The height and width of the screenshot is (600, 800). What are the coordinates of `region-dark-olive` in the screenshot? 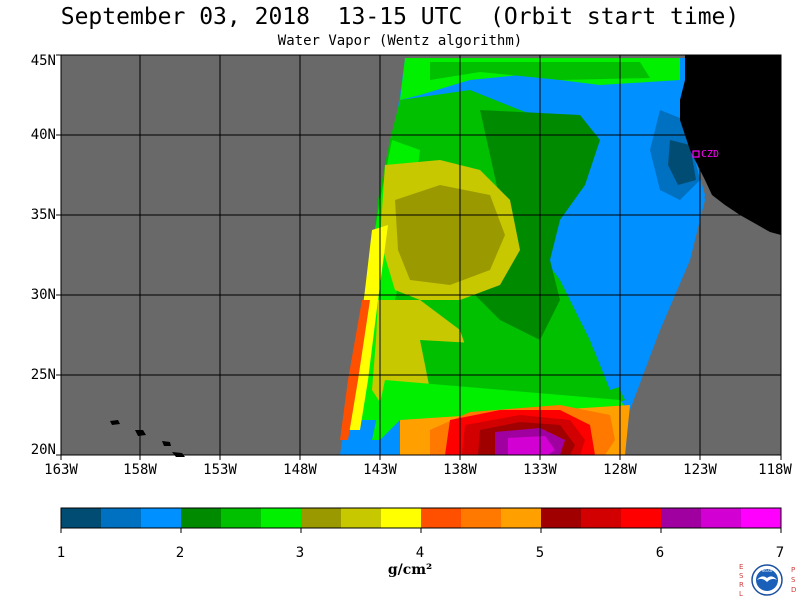 It's located at (450, 235).